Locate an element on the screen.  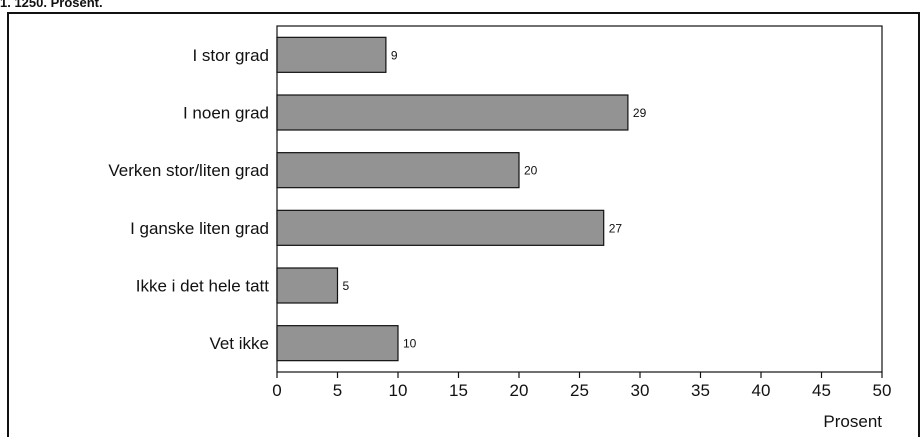
x-tick-label-4: 20 is located at coordinates (519, 390).